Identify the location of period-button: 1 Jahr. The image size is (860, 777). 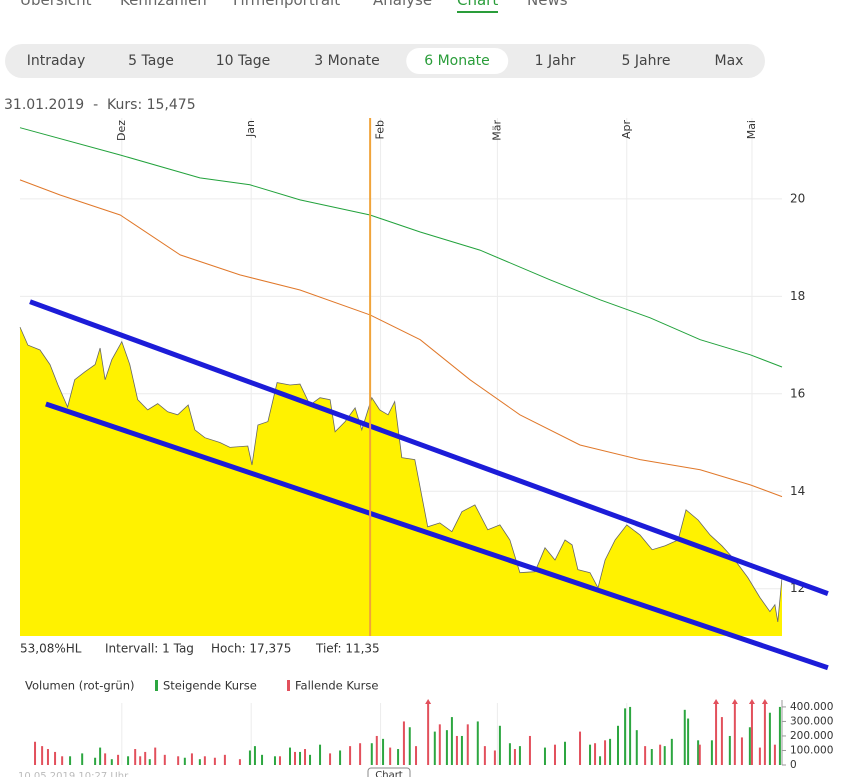
(555, 61).